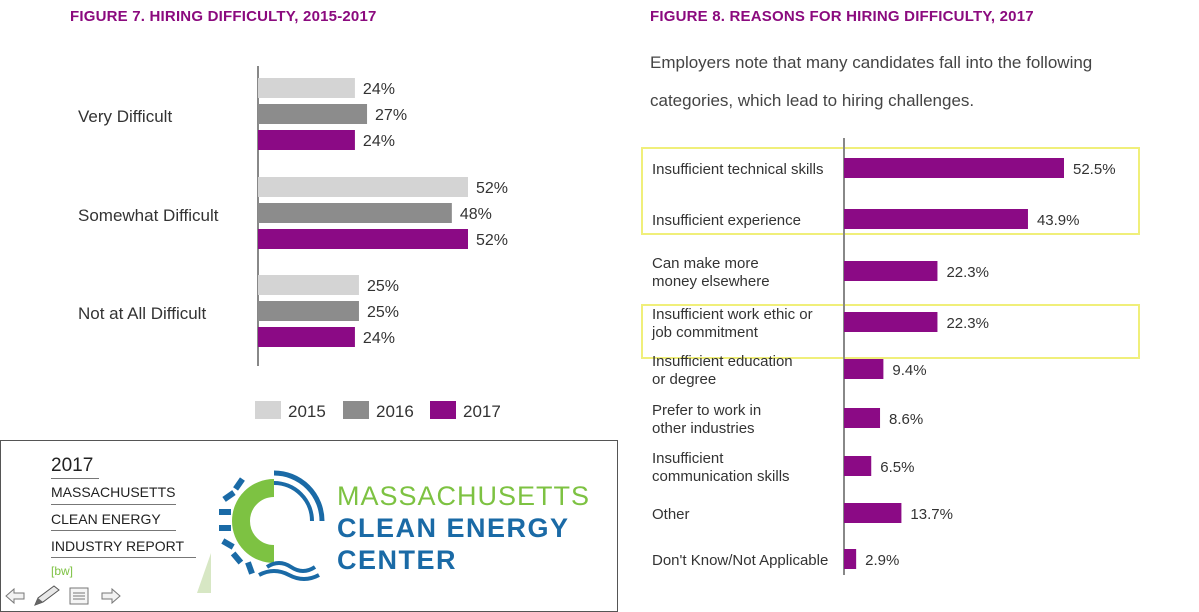 Image resolution: width=1199 pixels, height=612 pixels. I want to click on category-label: Insufficient experience, so click(726, 220).